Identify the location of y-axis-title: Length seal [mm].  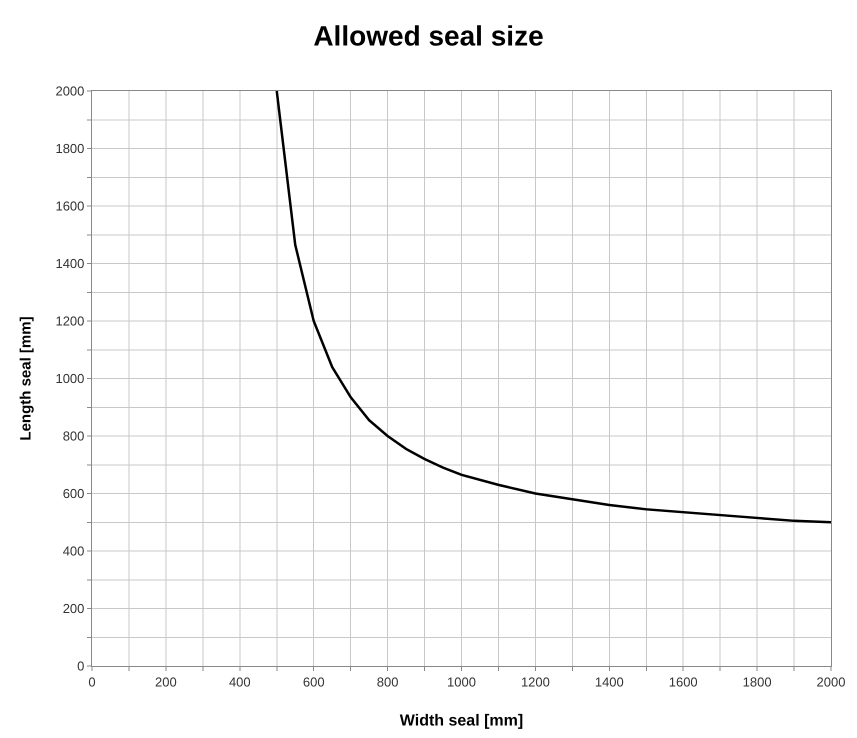
(26, 378).